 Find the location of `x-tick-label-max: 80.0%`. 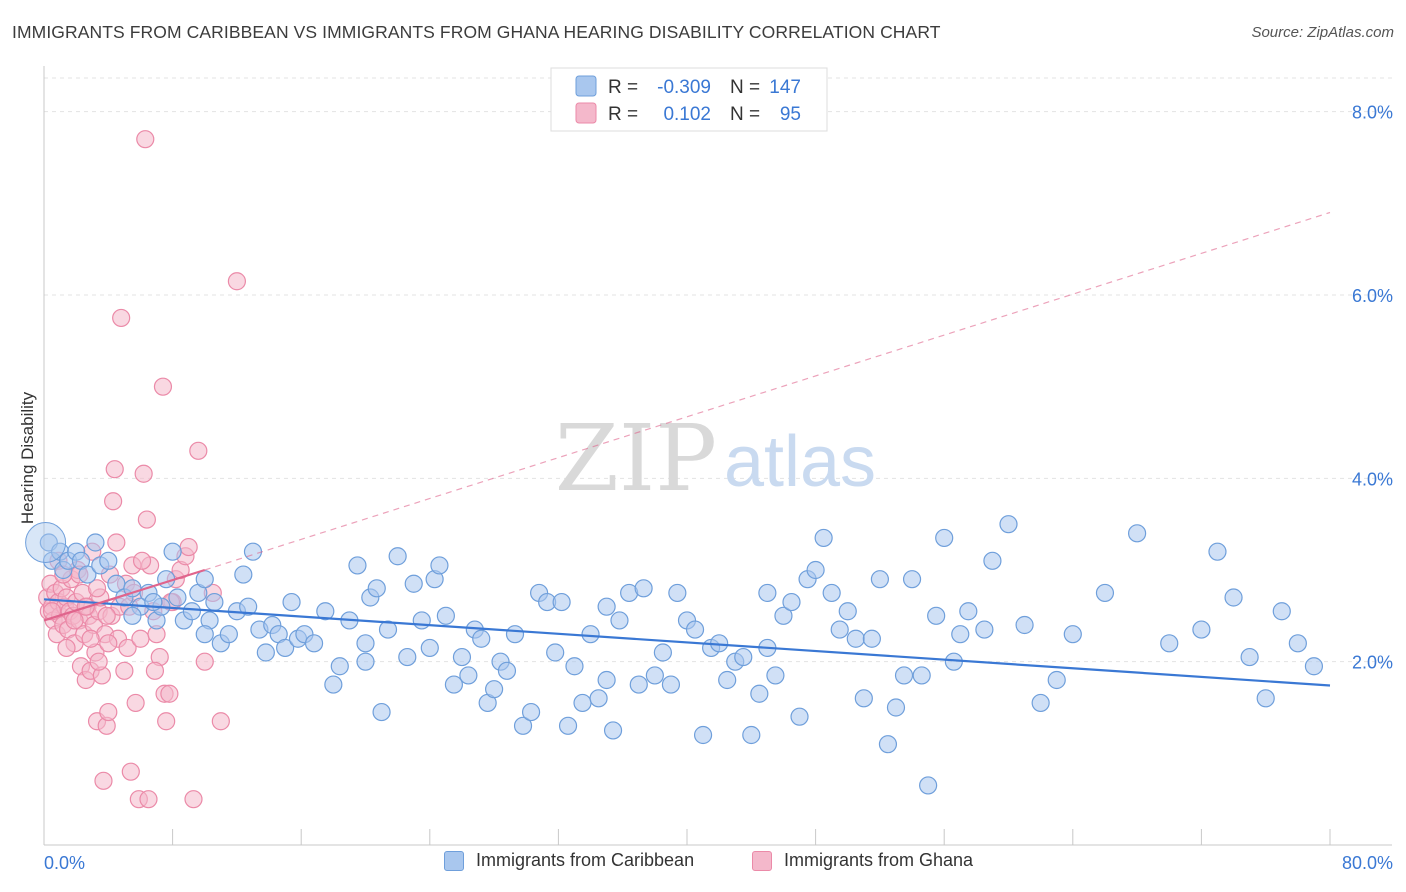

x-tick-label-max: 80.0% is located at coordinates (1367, 863).